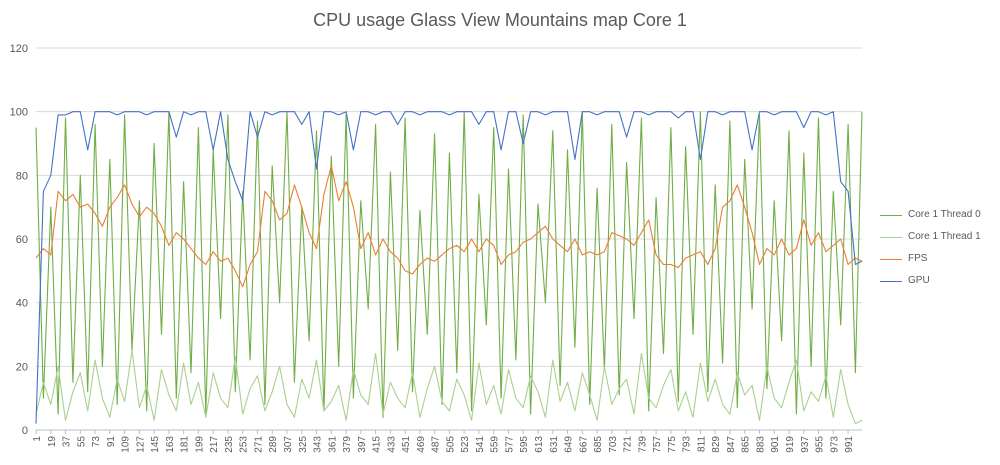 The width and height of the screenshot is (1000, 465). What do you see at coordinates (258, 444) in the screenshot?
I see `x-tick-label: 271` at bounding box center [258, 444].